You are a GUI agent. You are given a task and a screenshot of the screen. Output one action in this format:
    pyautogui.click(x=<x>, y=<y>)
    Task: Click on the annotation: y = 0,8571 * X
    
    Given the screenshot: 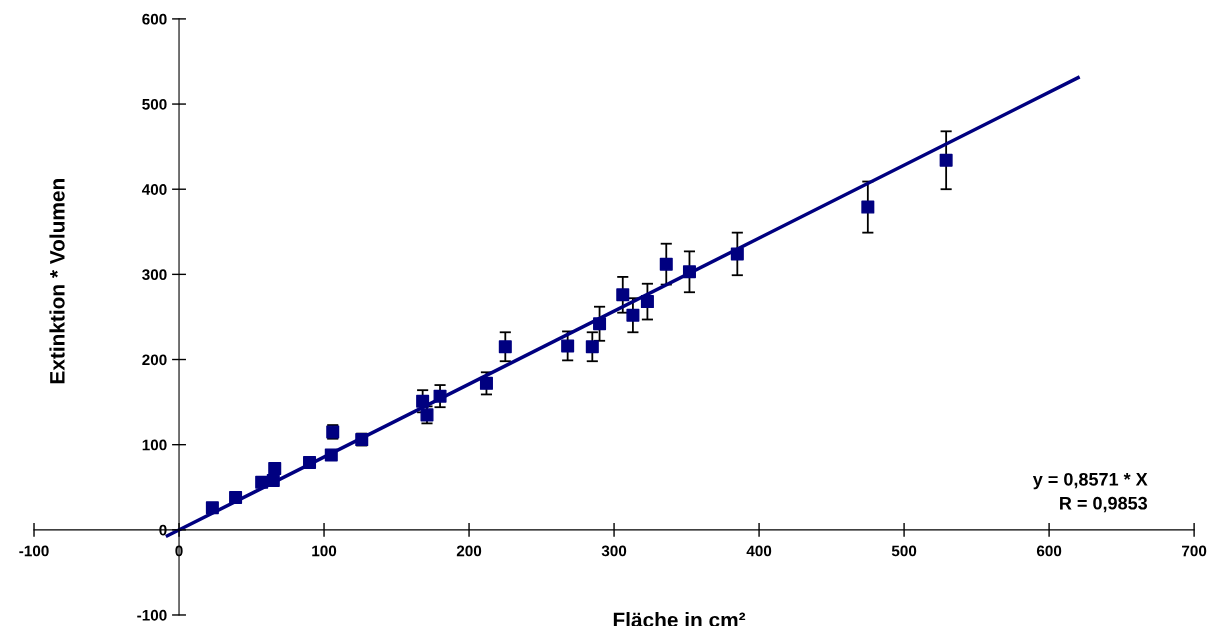 What is the action you would take?
    pyautogui.click(x=1090, y=481)
    